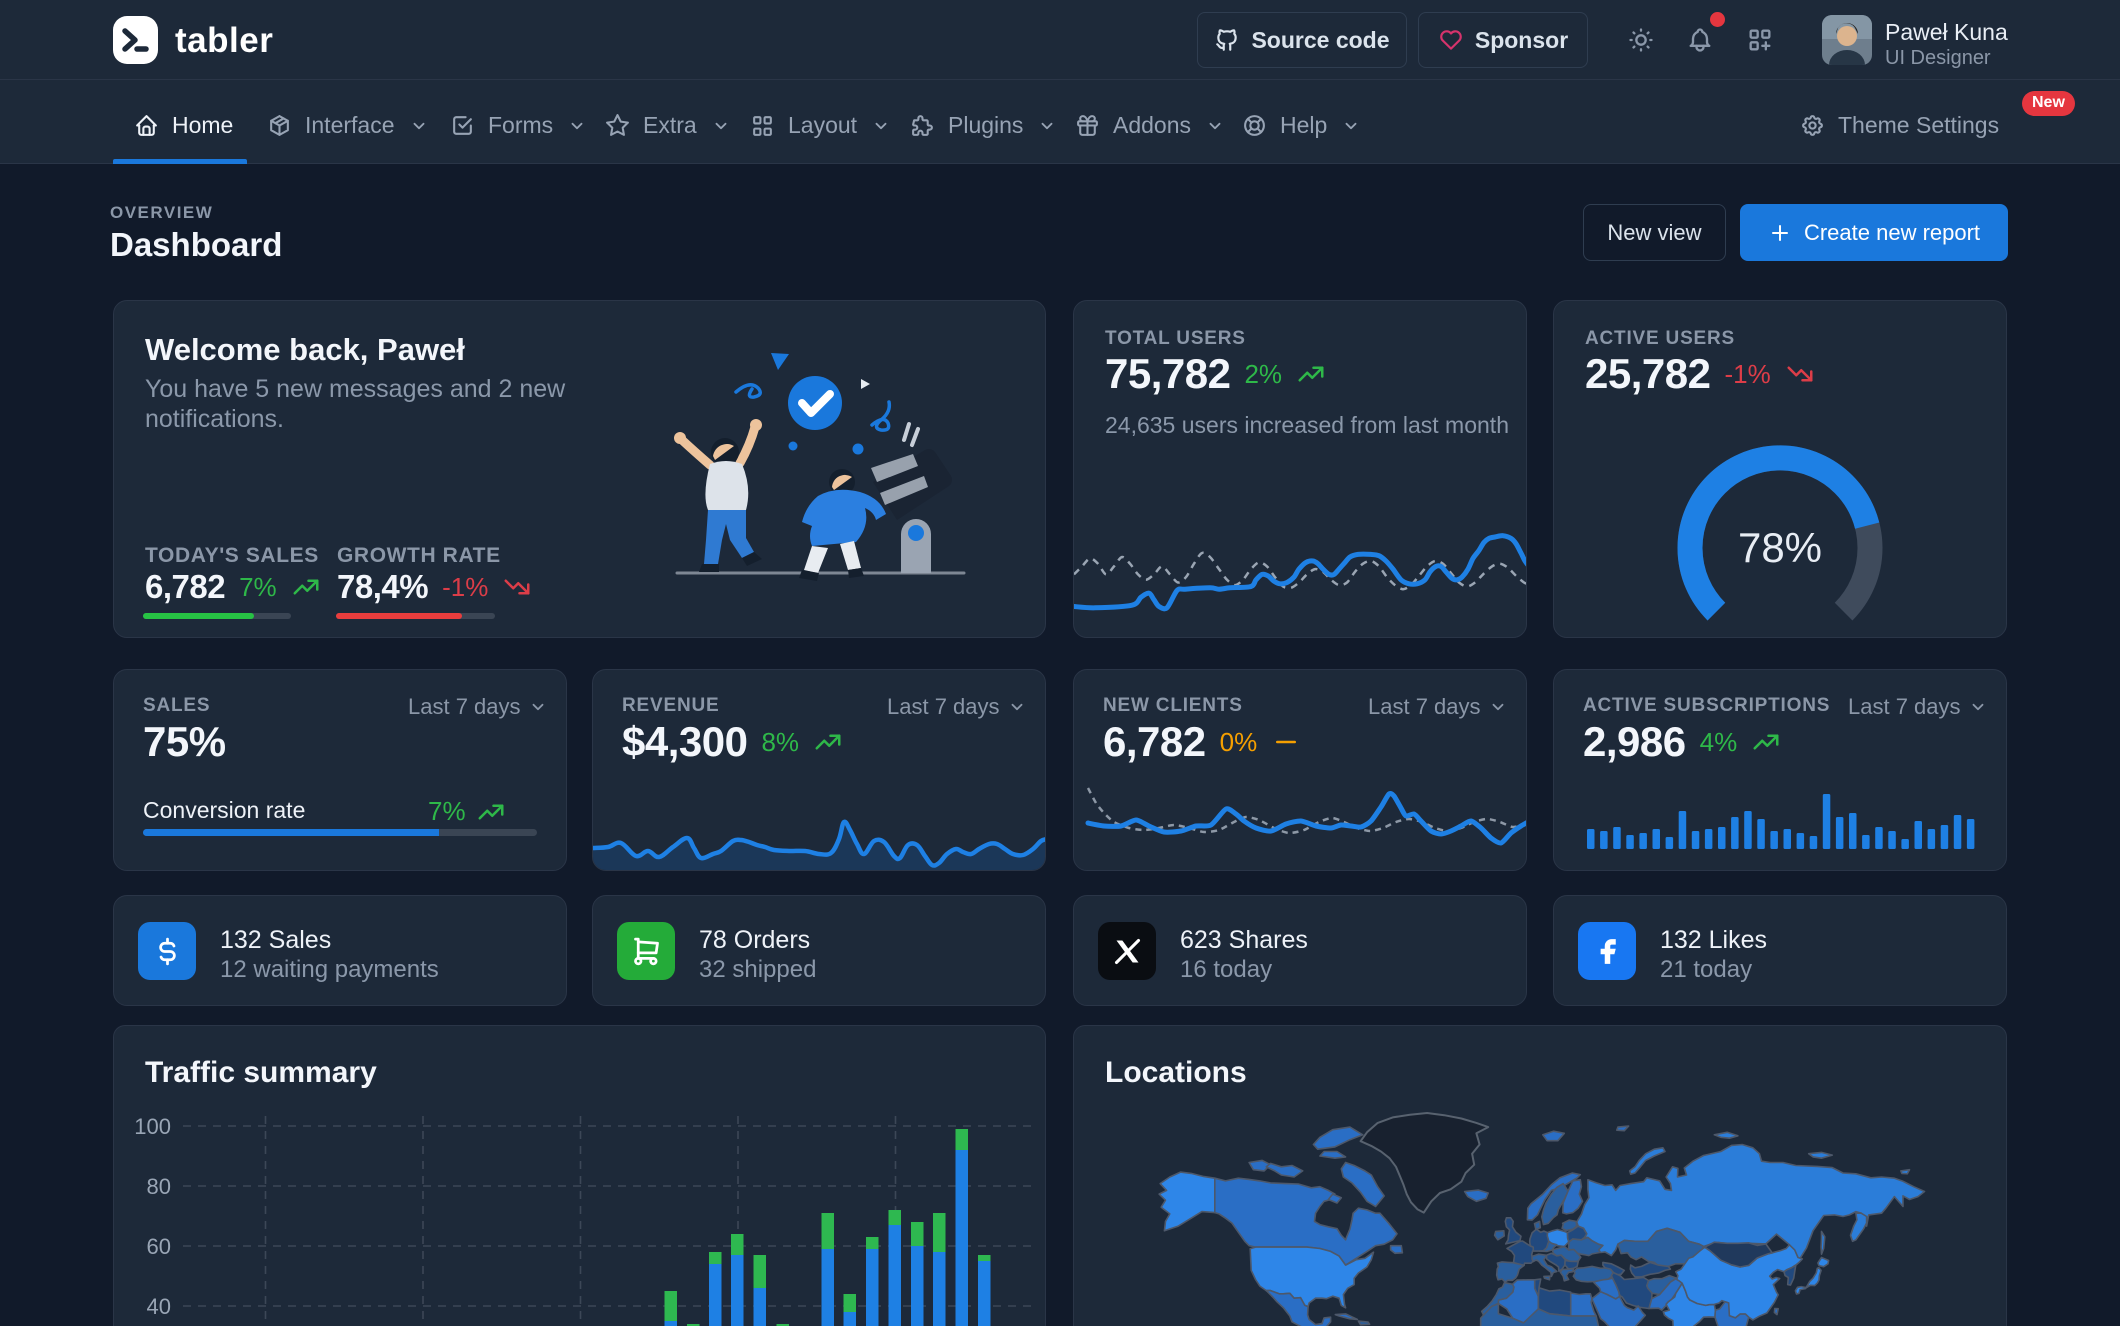  I want to click on svg-text: 100, so click(152, 1126).